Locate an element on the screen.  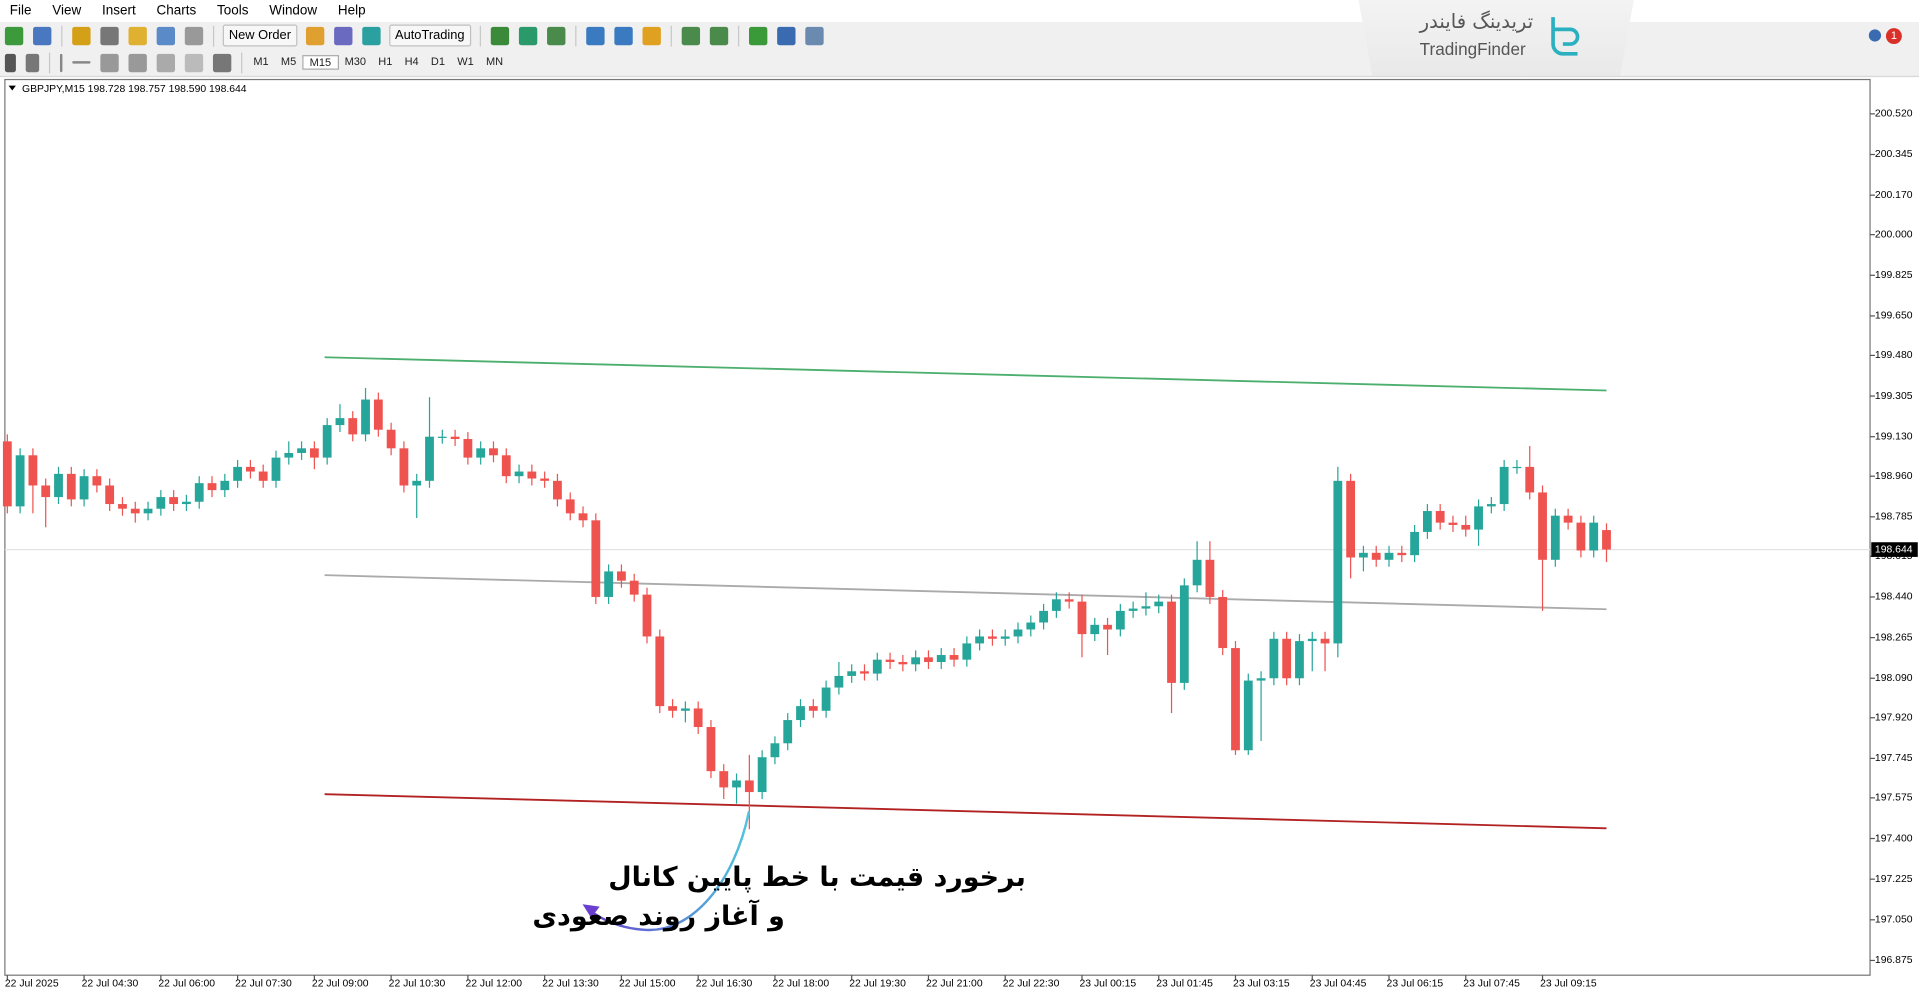
logo: تریدینگ فایندر TradingFinder is located at coordinates (1496, 38).